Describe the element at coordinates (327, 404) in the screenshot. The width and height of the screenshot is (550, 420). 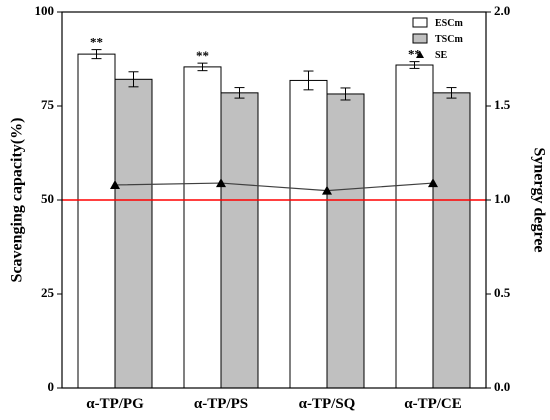
I see `x-category-label: α-TP/SQ` at that location.